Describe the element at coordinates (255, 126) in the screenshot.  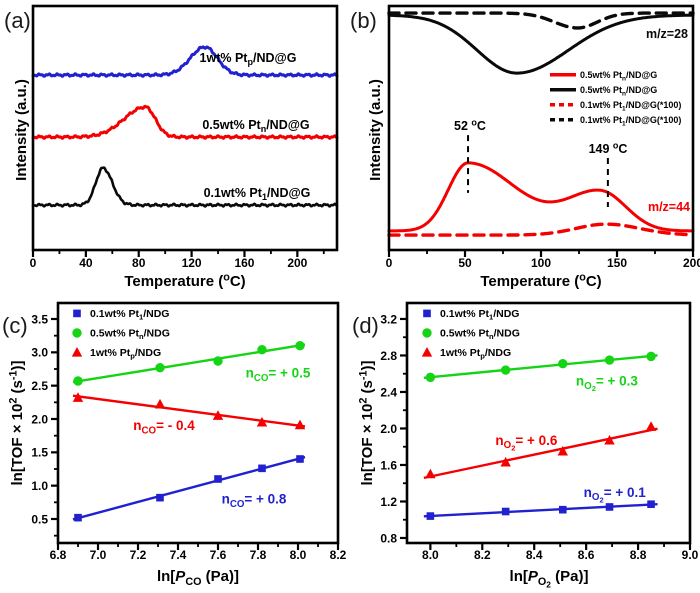
I see `curve-label: 0.5wt% Ptn/ND@G` at that location.